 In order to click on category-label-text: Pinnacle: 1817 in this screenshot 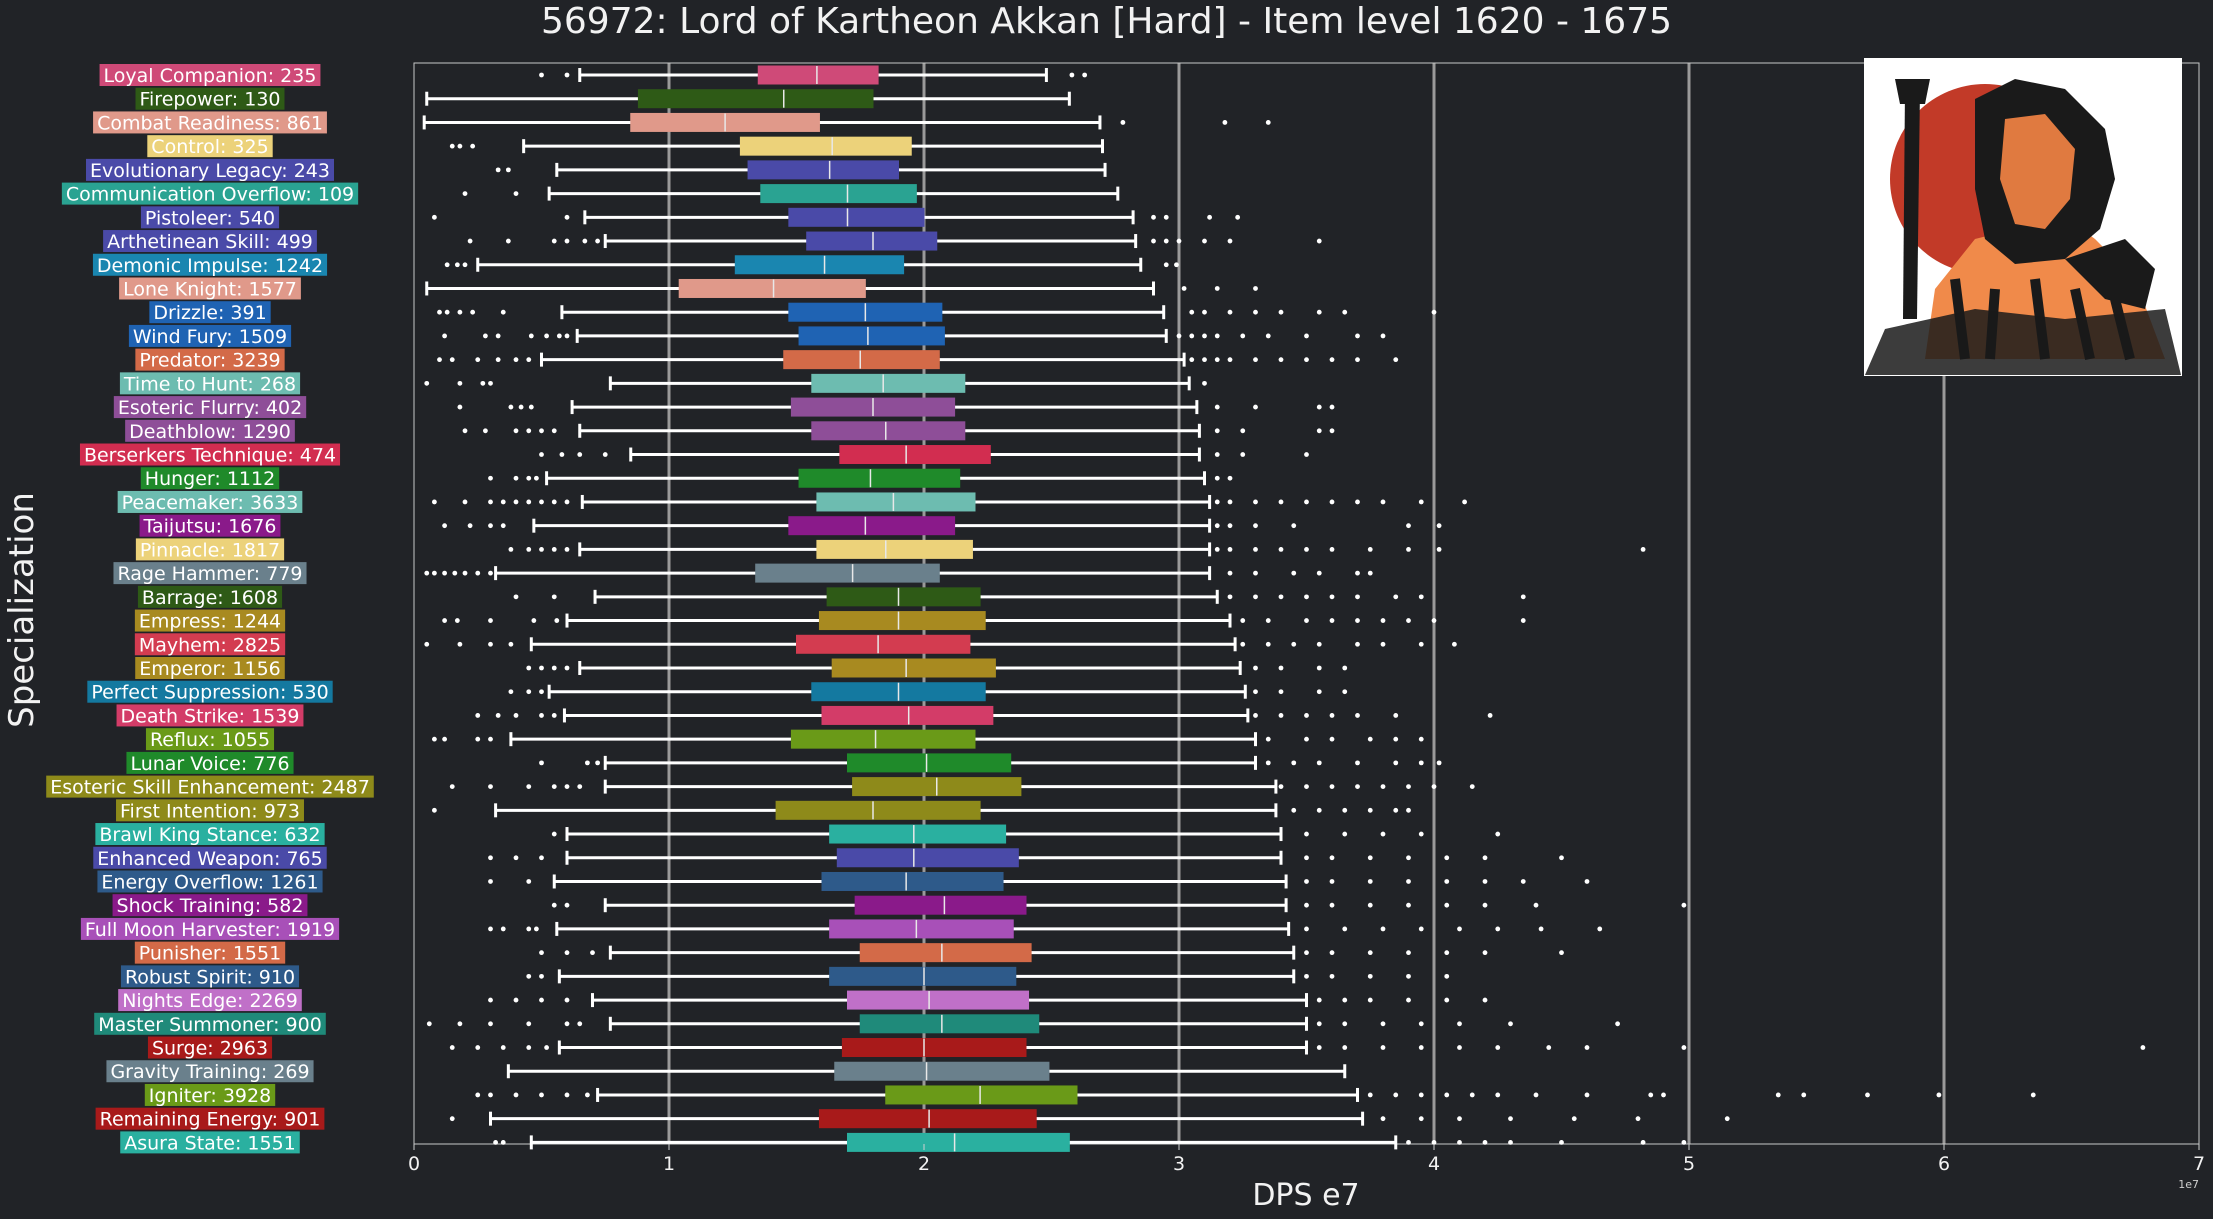, I will do `click(210, 550)`.